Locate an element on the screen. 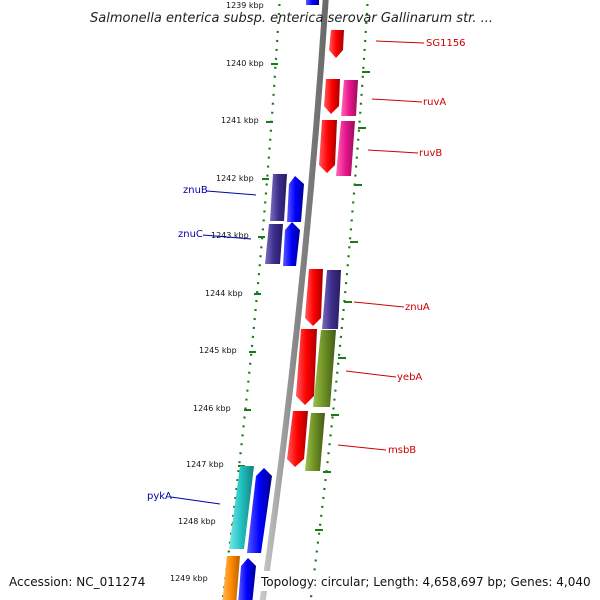 The width and height of the screenshot is (600, 600). cds-znuA-inner is located at coordinates (331, 299).